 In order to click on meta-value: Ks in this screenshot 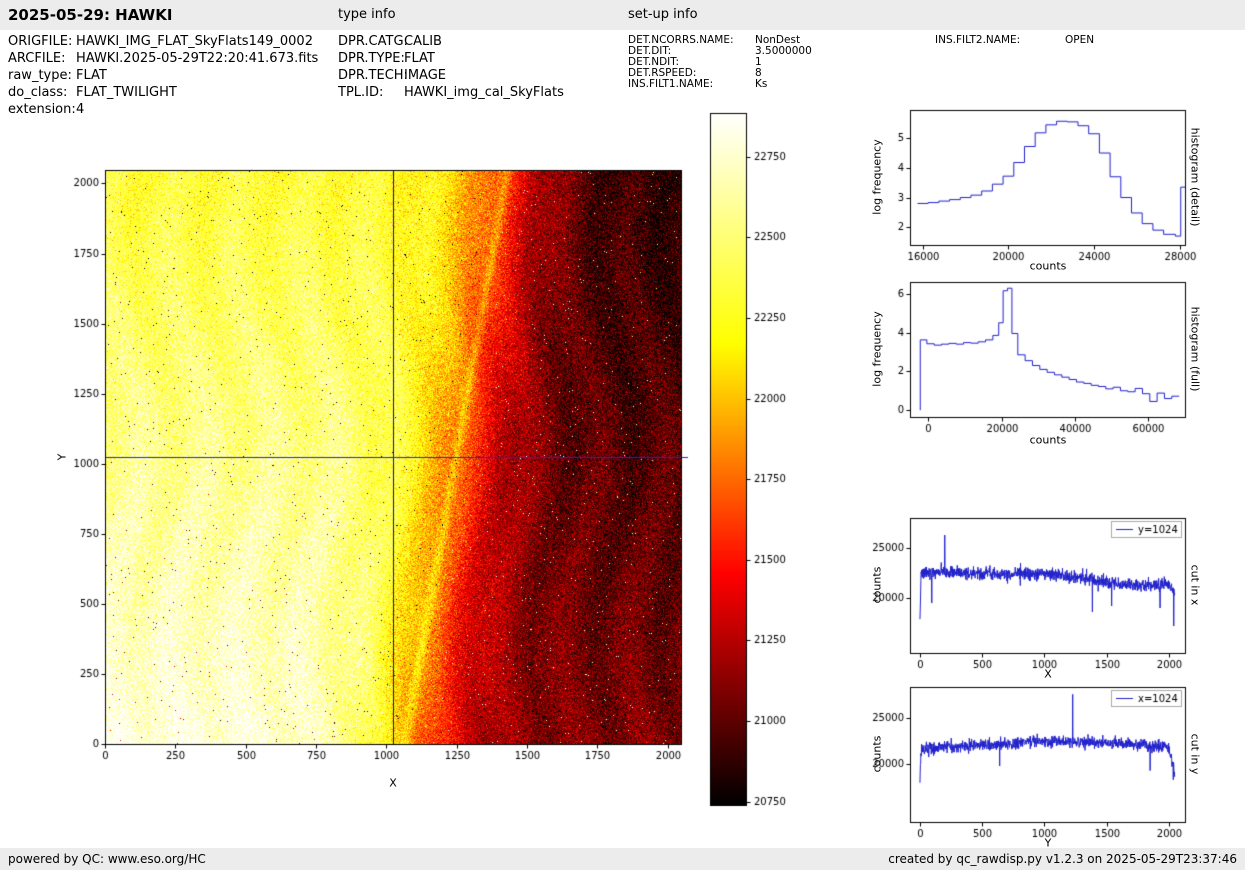, I will do `click(761, 84)`.